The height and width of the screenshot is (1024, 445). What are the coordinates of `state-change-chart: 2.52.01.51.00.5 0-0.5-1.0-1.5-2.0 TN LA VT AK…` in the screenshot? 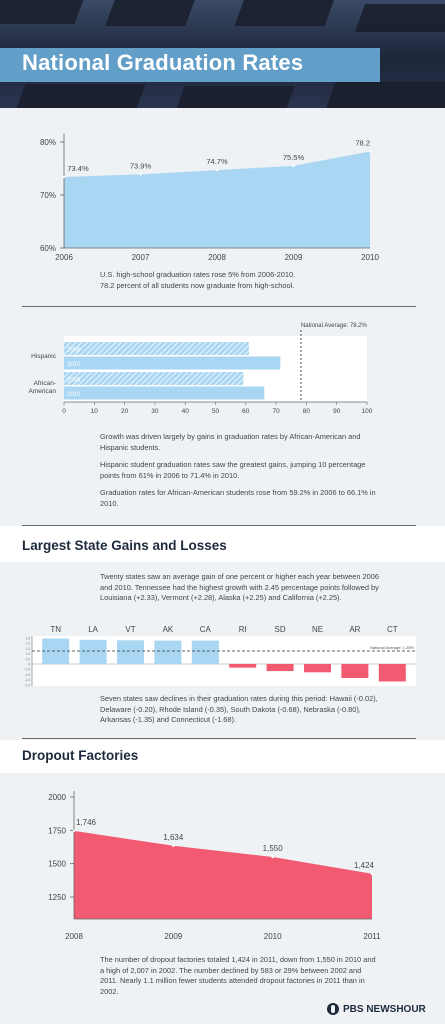 It's located at (220, 656).